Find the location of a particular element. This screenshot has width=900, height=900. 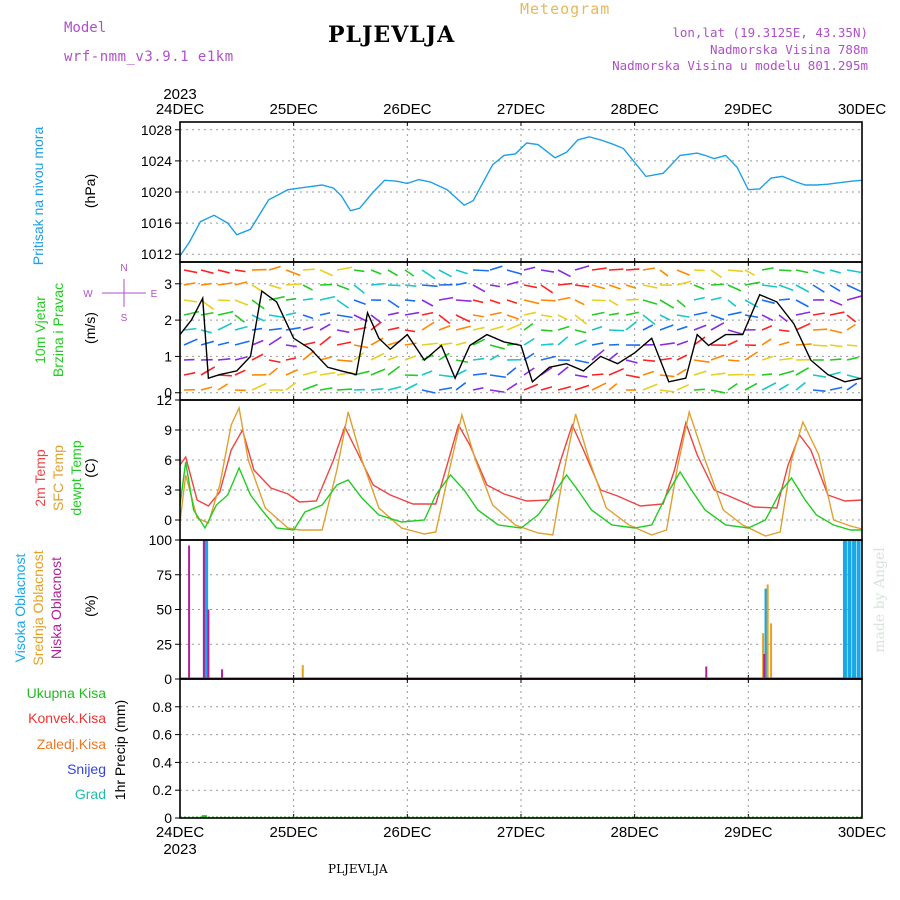

y-tick-label: 1024 is located at coordinates (156, 161).